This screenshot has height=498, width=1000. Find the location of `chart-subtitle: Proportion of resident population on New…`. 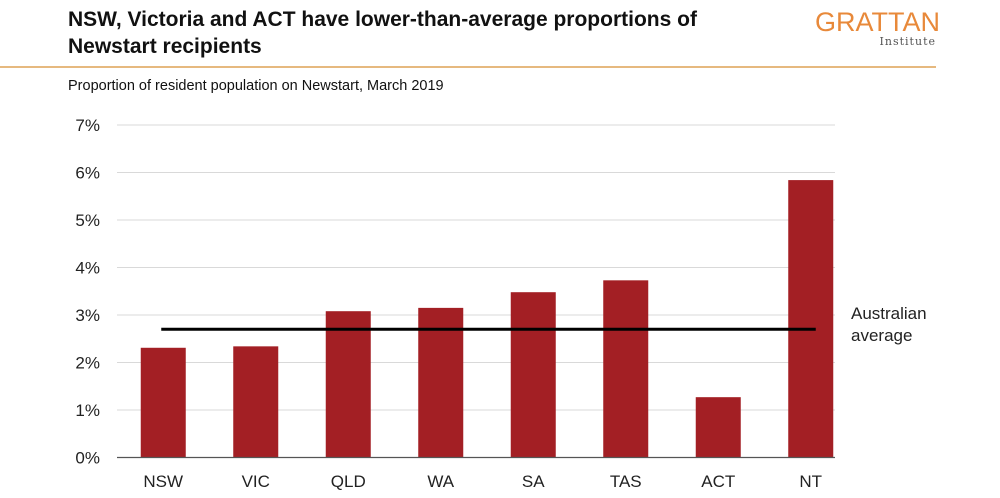

chart-subtitle: Proportion of resident population on New… is located at coordinates (256, 86).